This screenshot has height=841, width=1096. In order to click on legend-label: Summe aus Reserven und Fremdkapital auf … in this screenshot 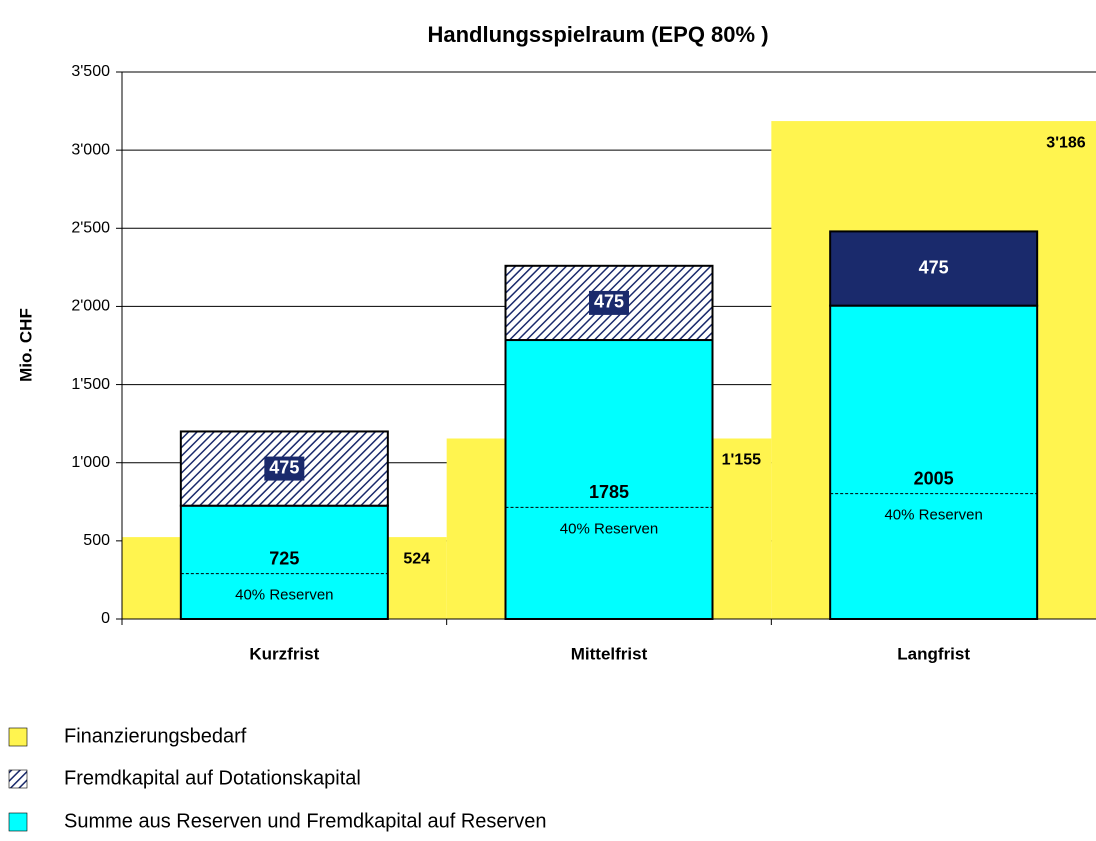, I will do `click(305, 821)`.